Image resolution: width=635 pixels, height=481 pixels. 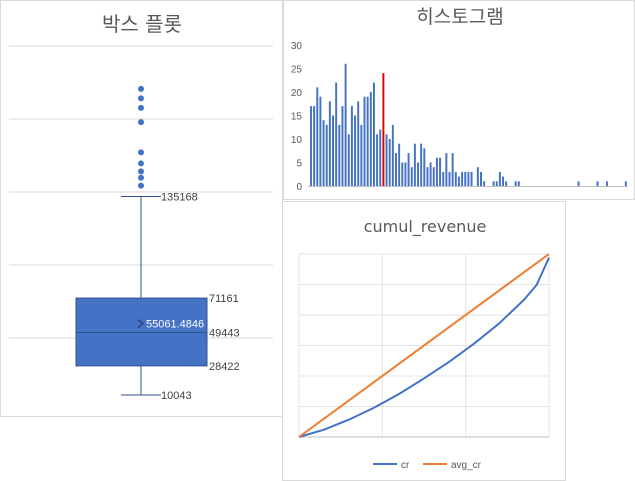 I want to click on mean-marker, so click(x=140, y=324).